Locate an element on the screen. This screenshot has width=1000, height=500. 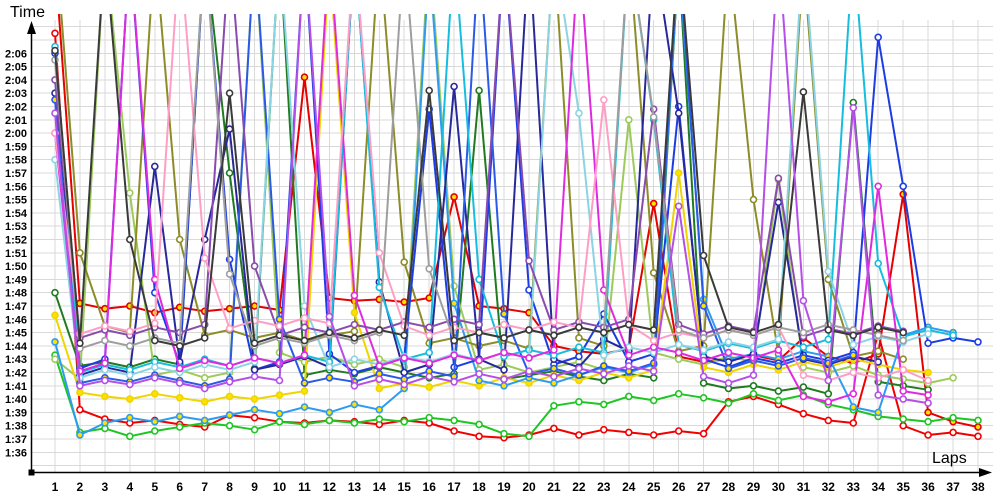
x-axis-title: Laps is located at coordinates (949, 458).